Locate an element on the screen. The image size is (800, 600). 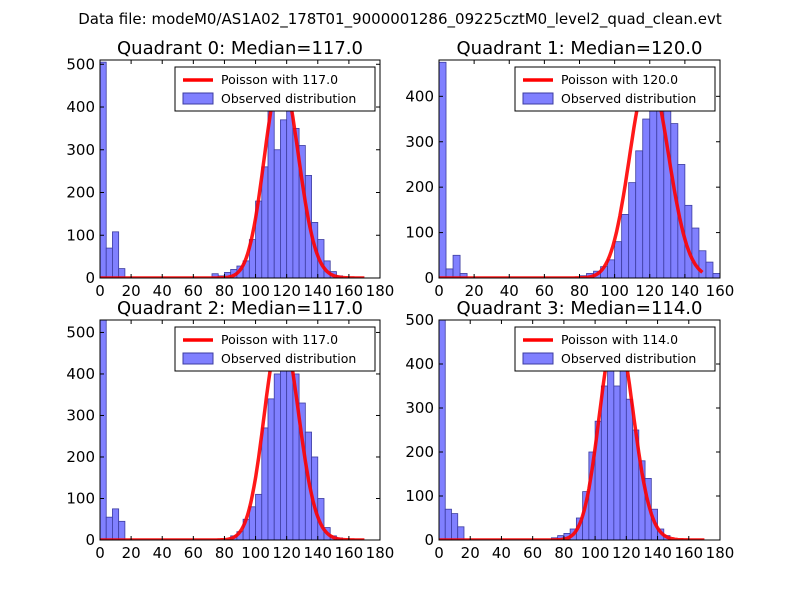
quadrant-3-title: Quadrant 3: Median=114.0 is located at coordinates (580, 308).